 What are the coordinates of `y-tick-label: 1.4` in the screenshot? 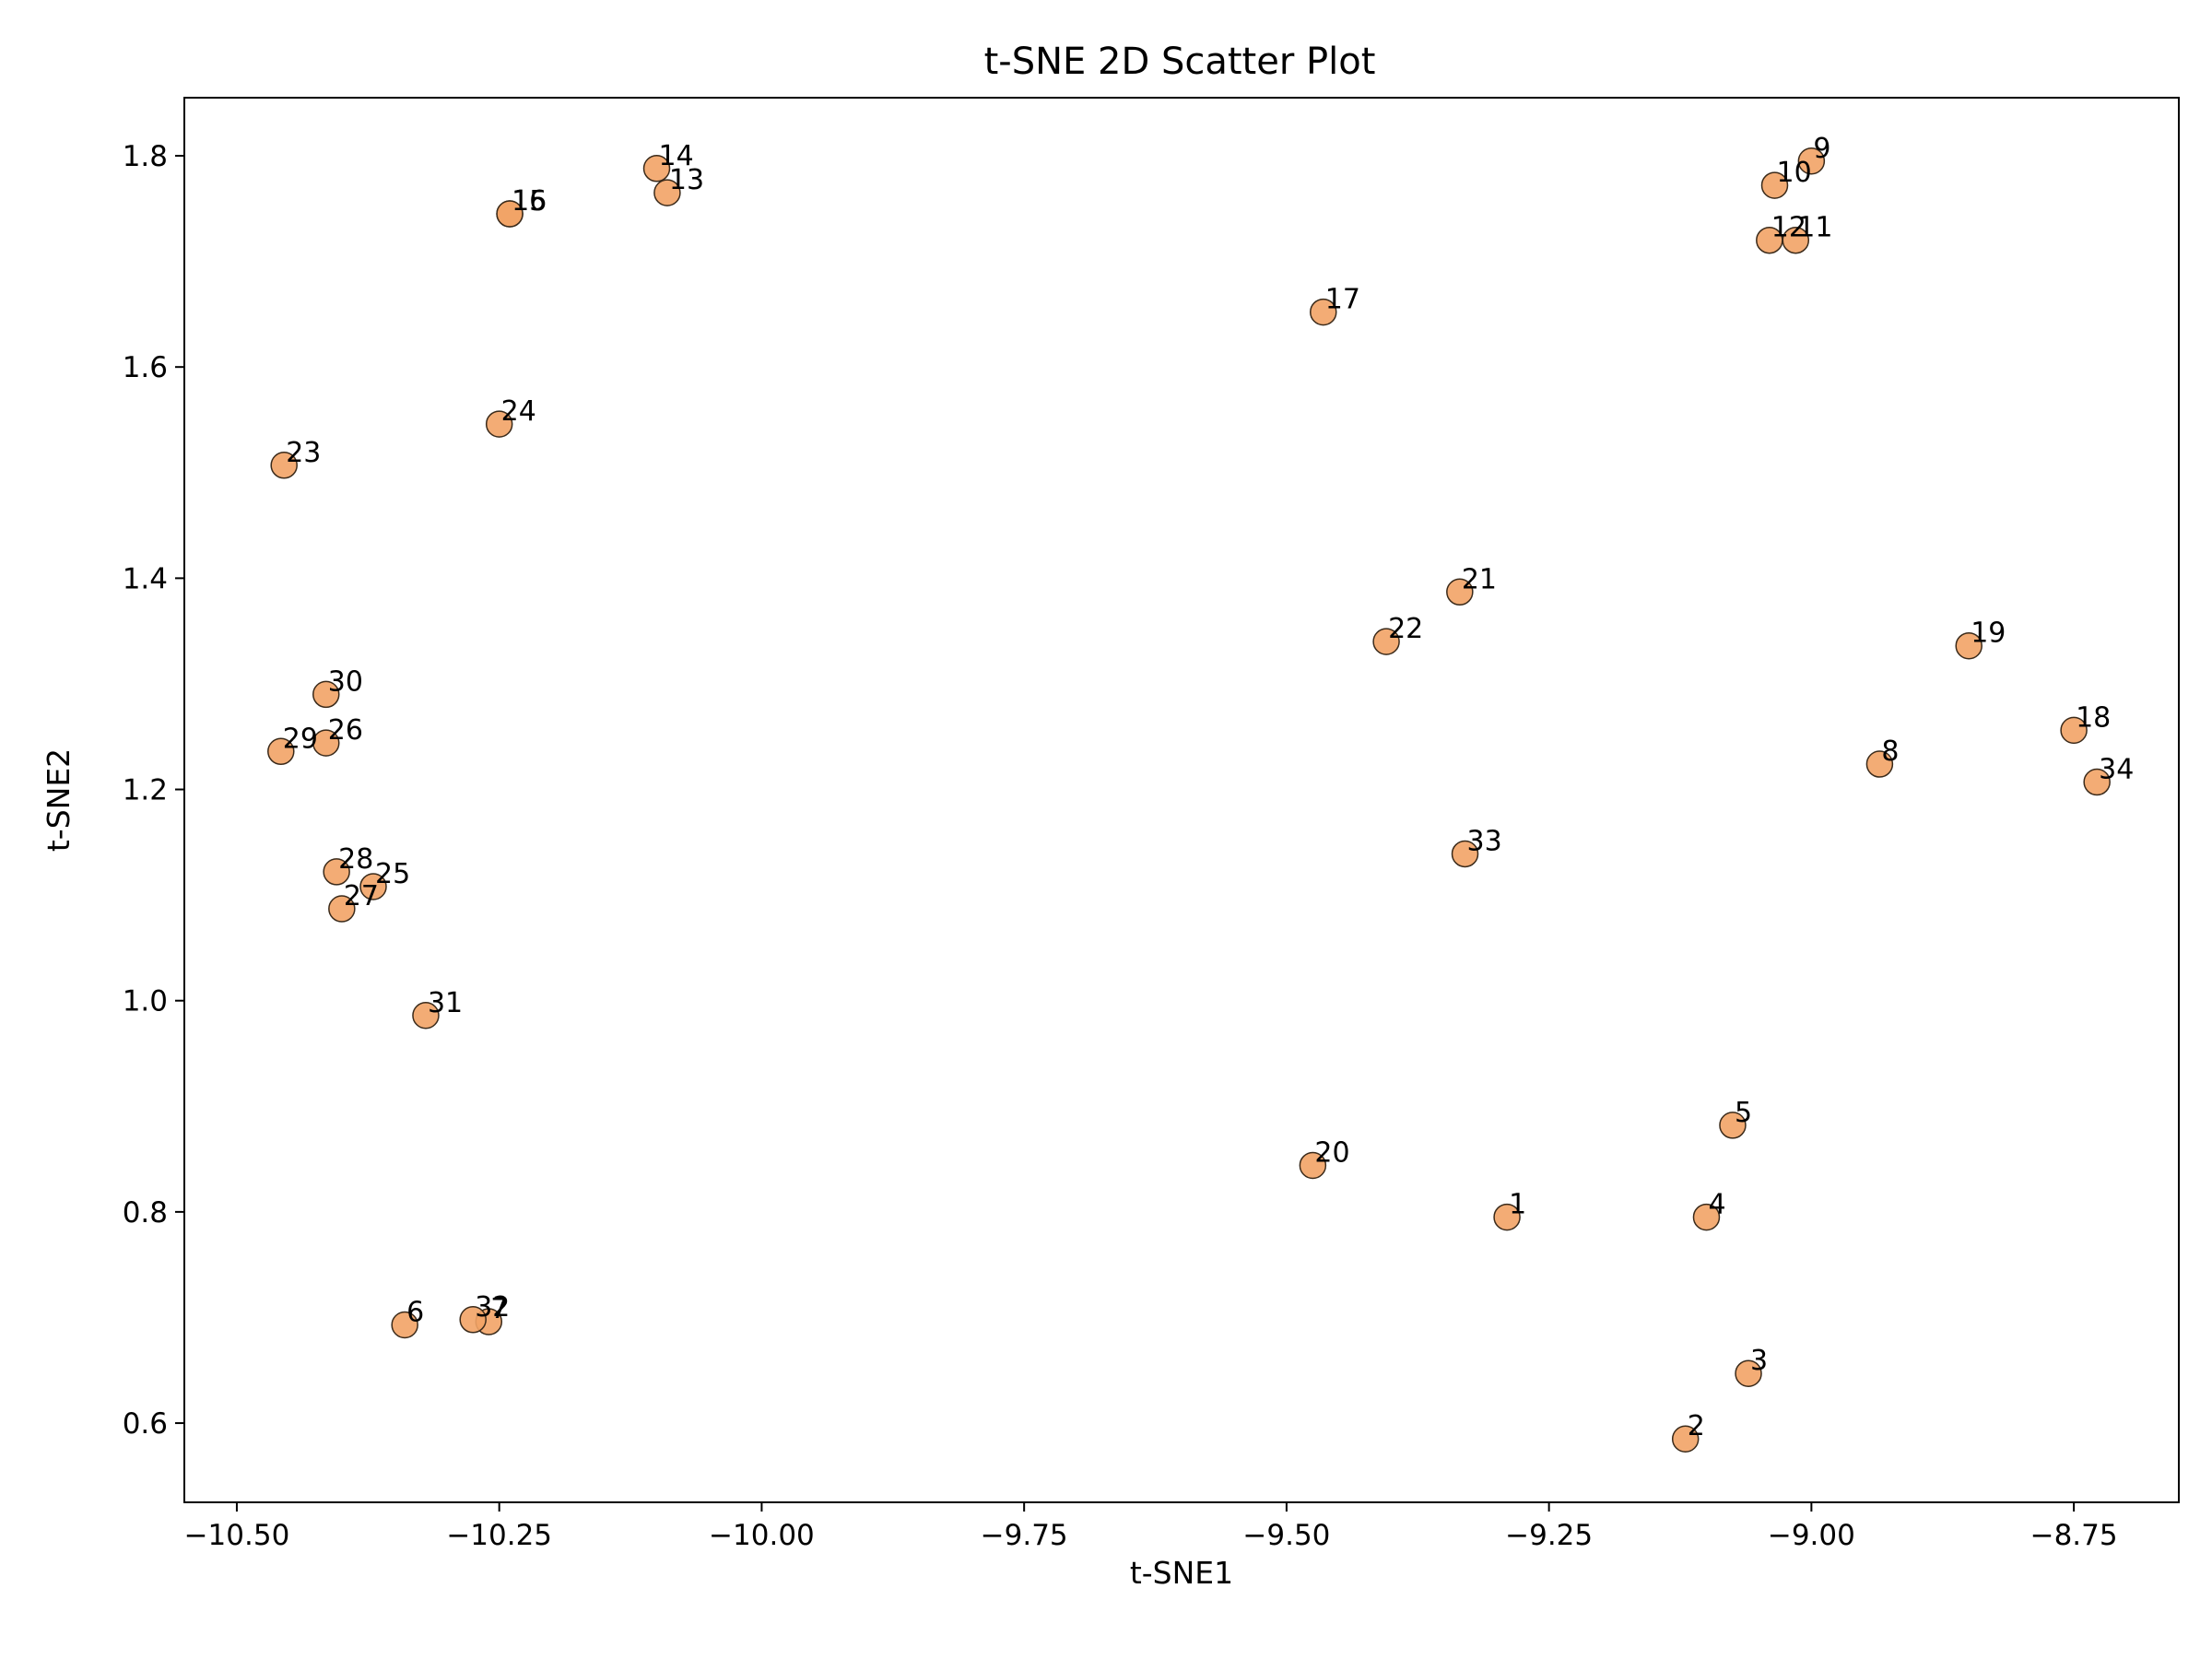 It's located at (145, 578).